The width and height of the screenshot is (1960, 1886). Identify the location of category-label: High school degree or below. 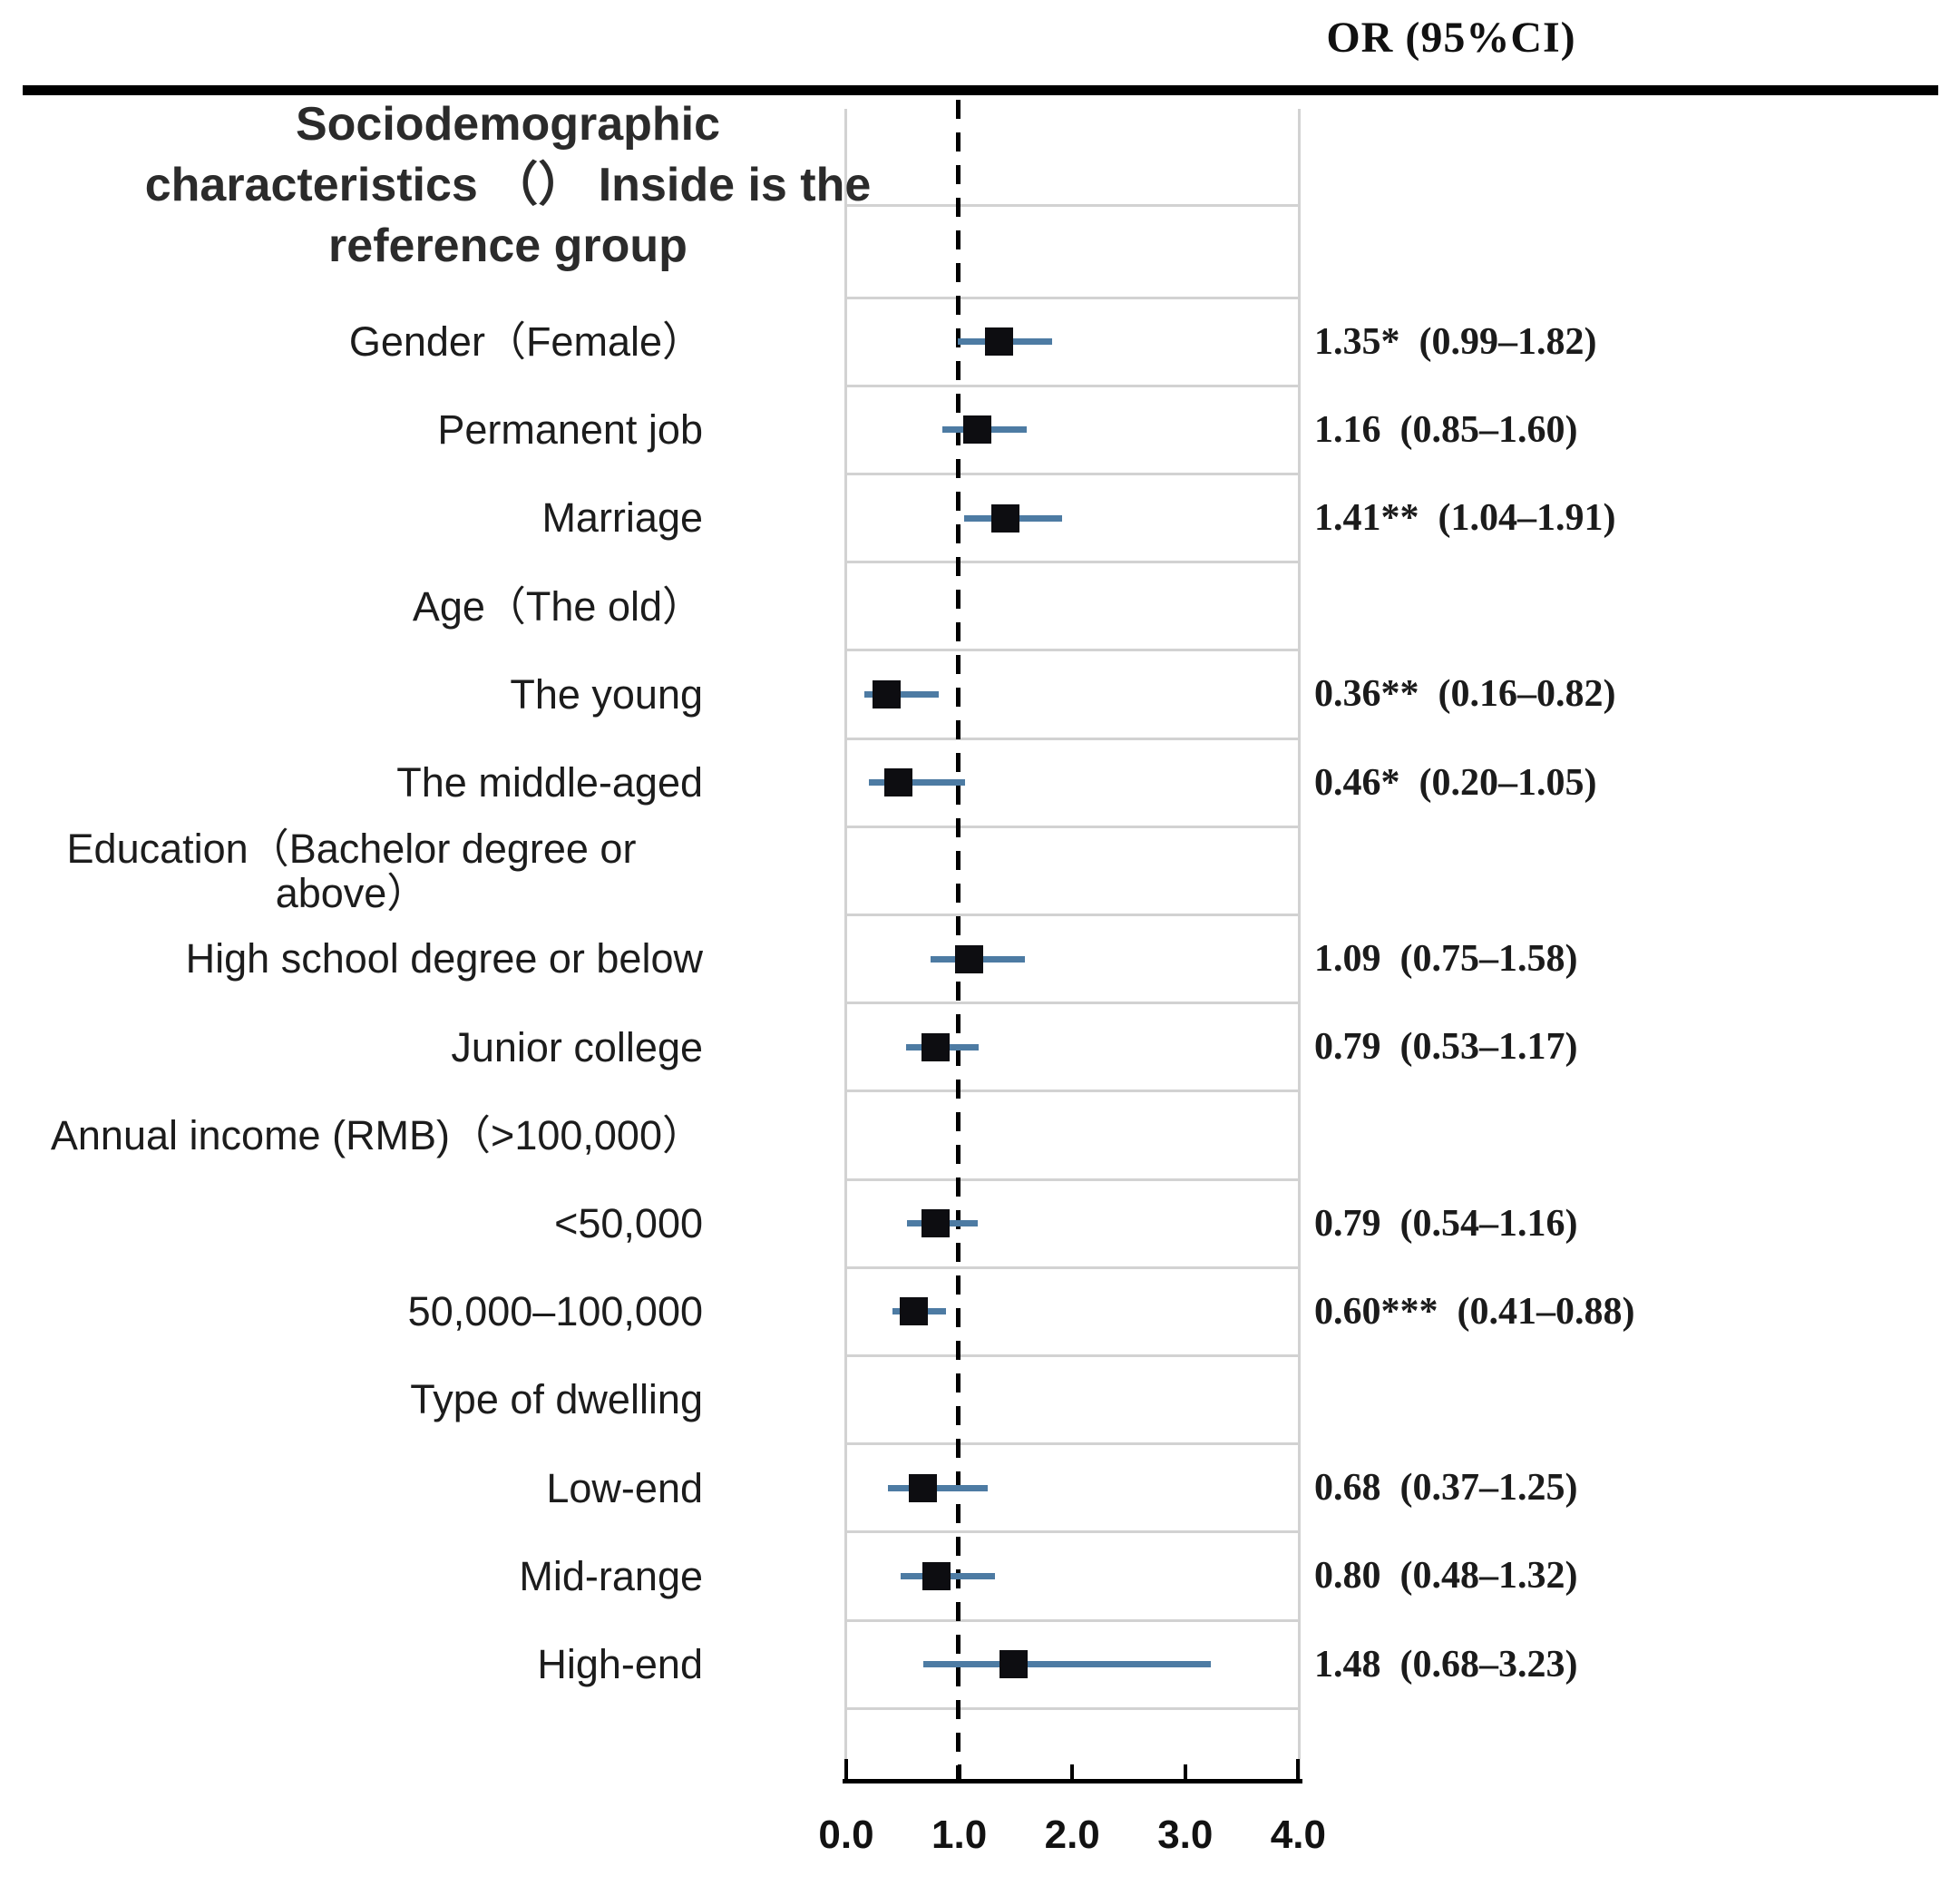
(444, 958).